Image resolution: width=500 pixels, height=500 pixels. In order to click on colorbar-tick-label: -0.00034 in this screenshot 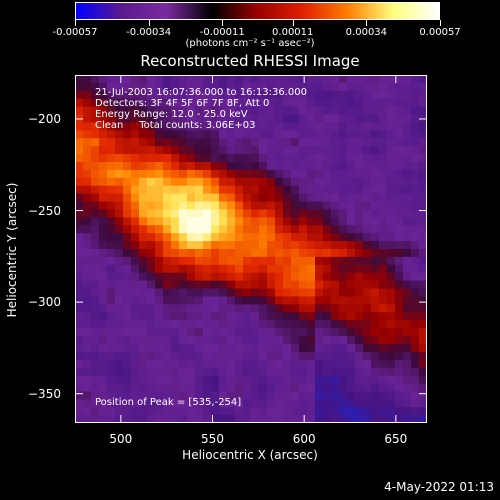, I will do `click(149, 32)`.